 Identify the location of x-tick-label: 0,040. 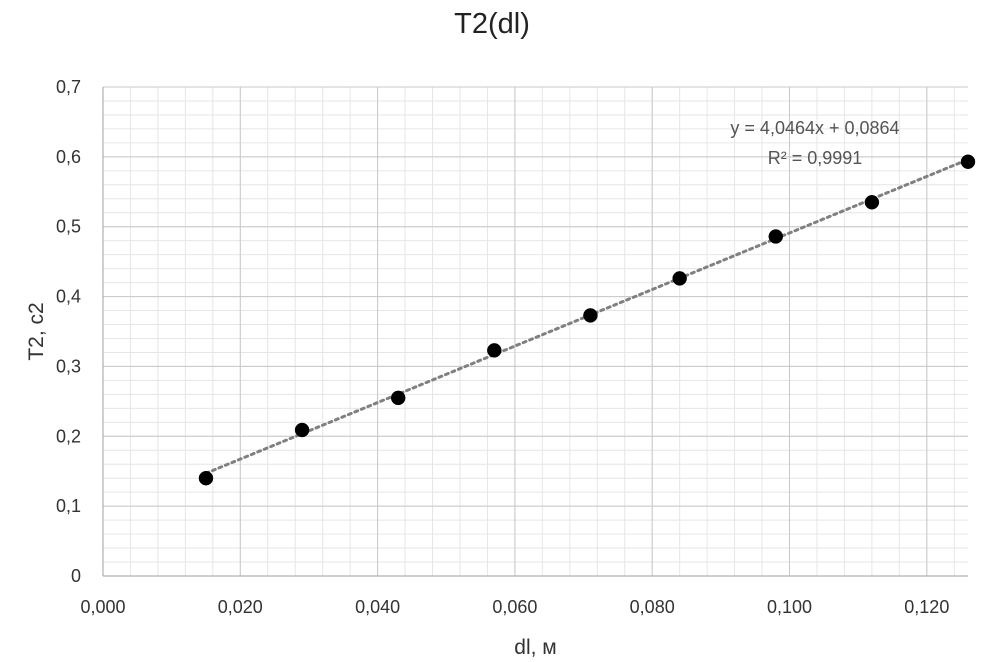
(377, 607).